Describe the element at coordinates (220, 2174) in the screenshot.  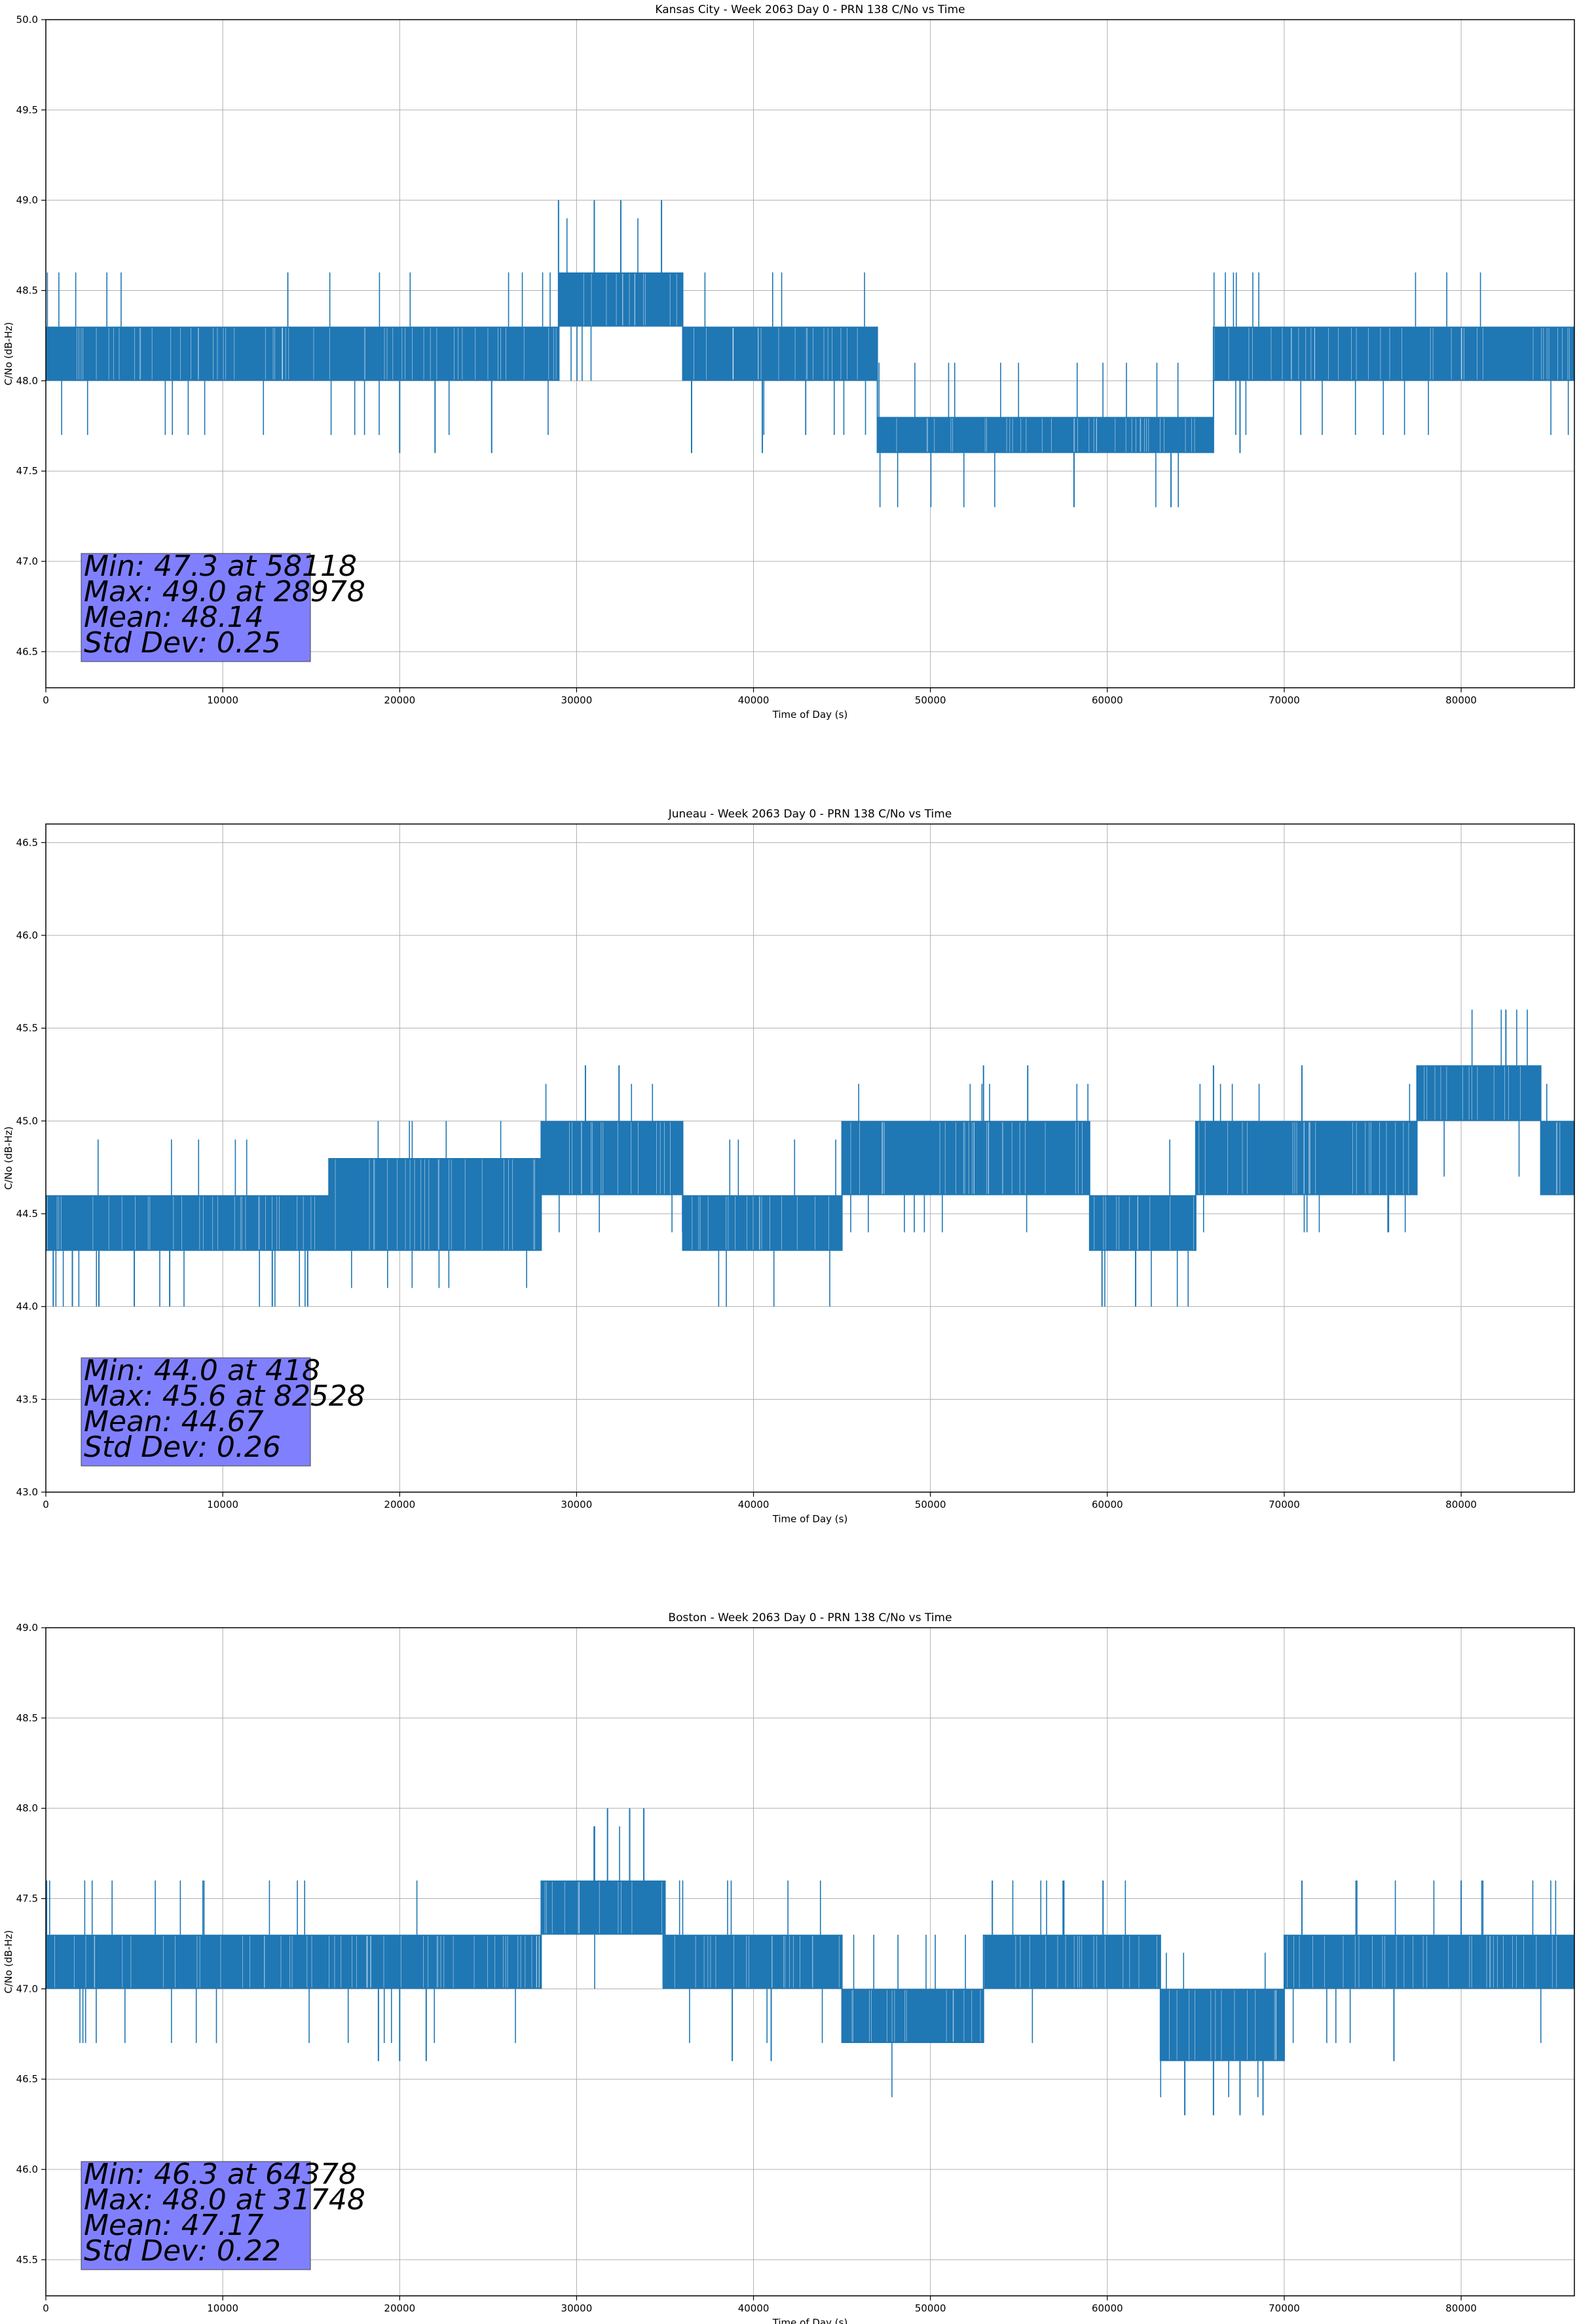
I see `stats-line: Min: 46.3 at 64378` at that location.